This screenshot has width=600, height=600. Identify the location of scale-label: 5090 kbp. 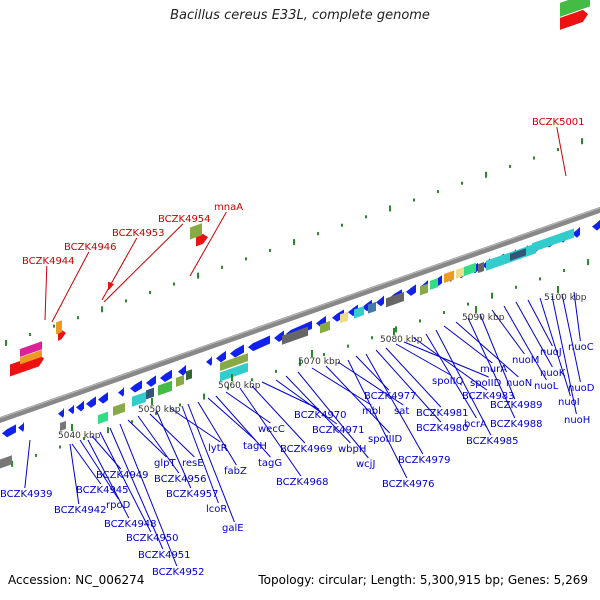
(483, 318).